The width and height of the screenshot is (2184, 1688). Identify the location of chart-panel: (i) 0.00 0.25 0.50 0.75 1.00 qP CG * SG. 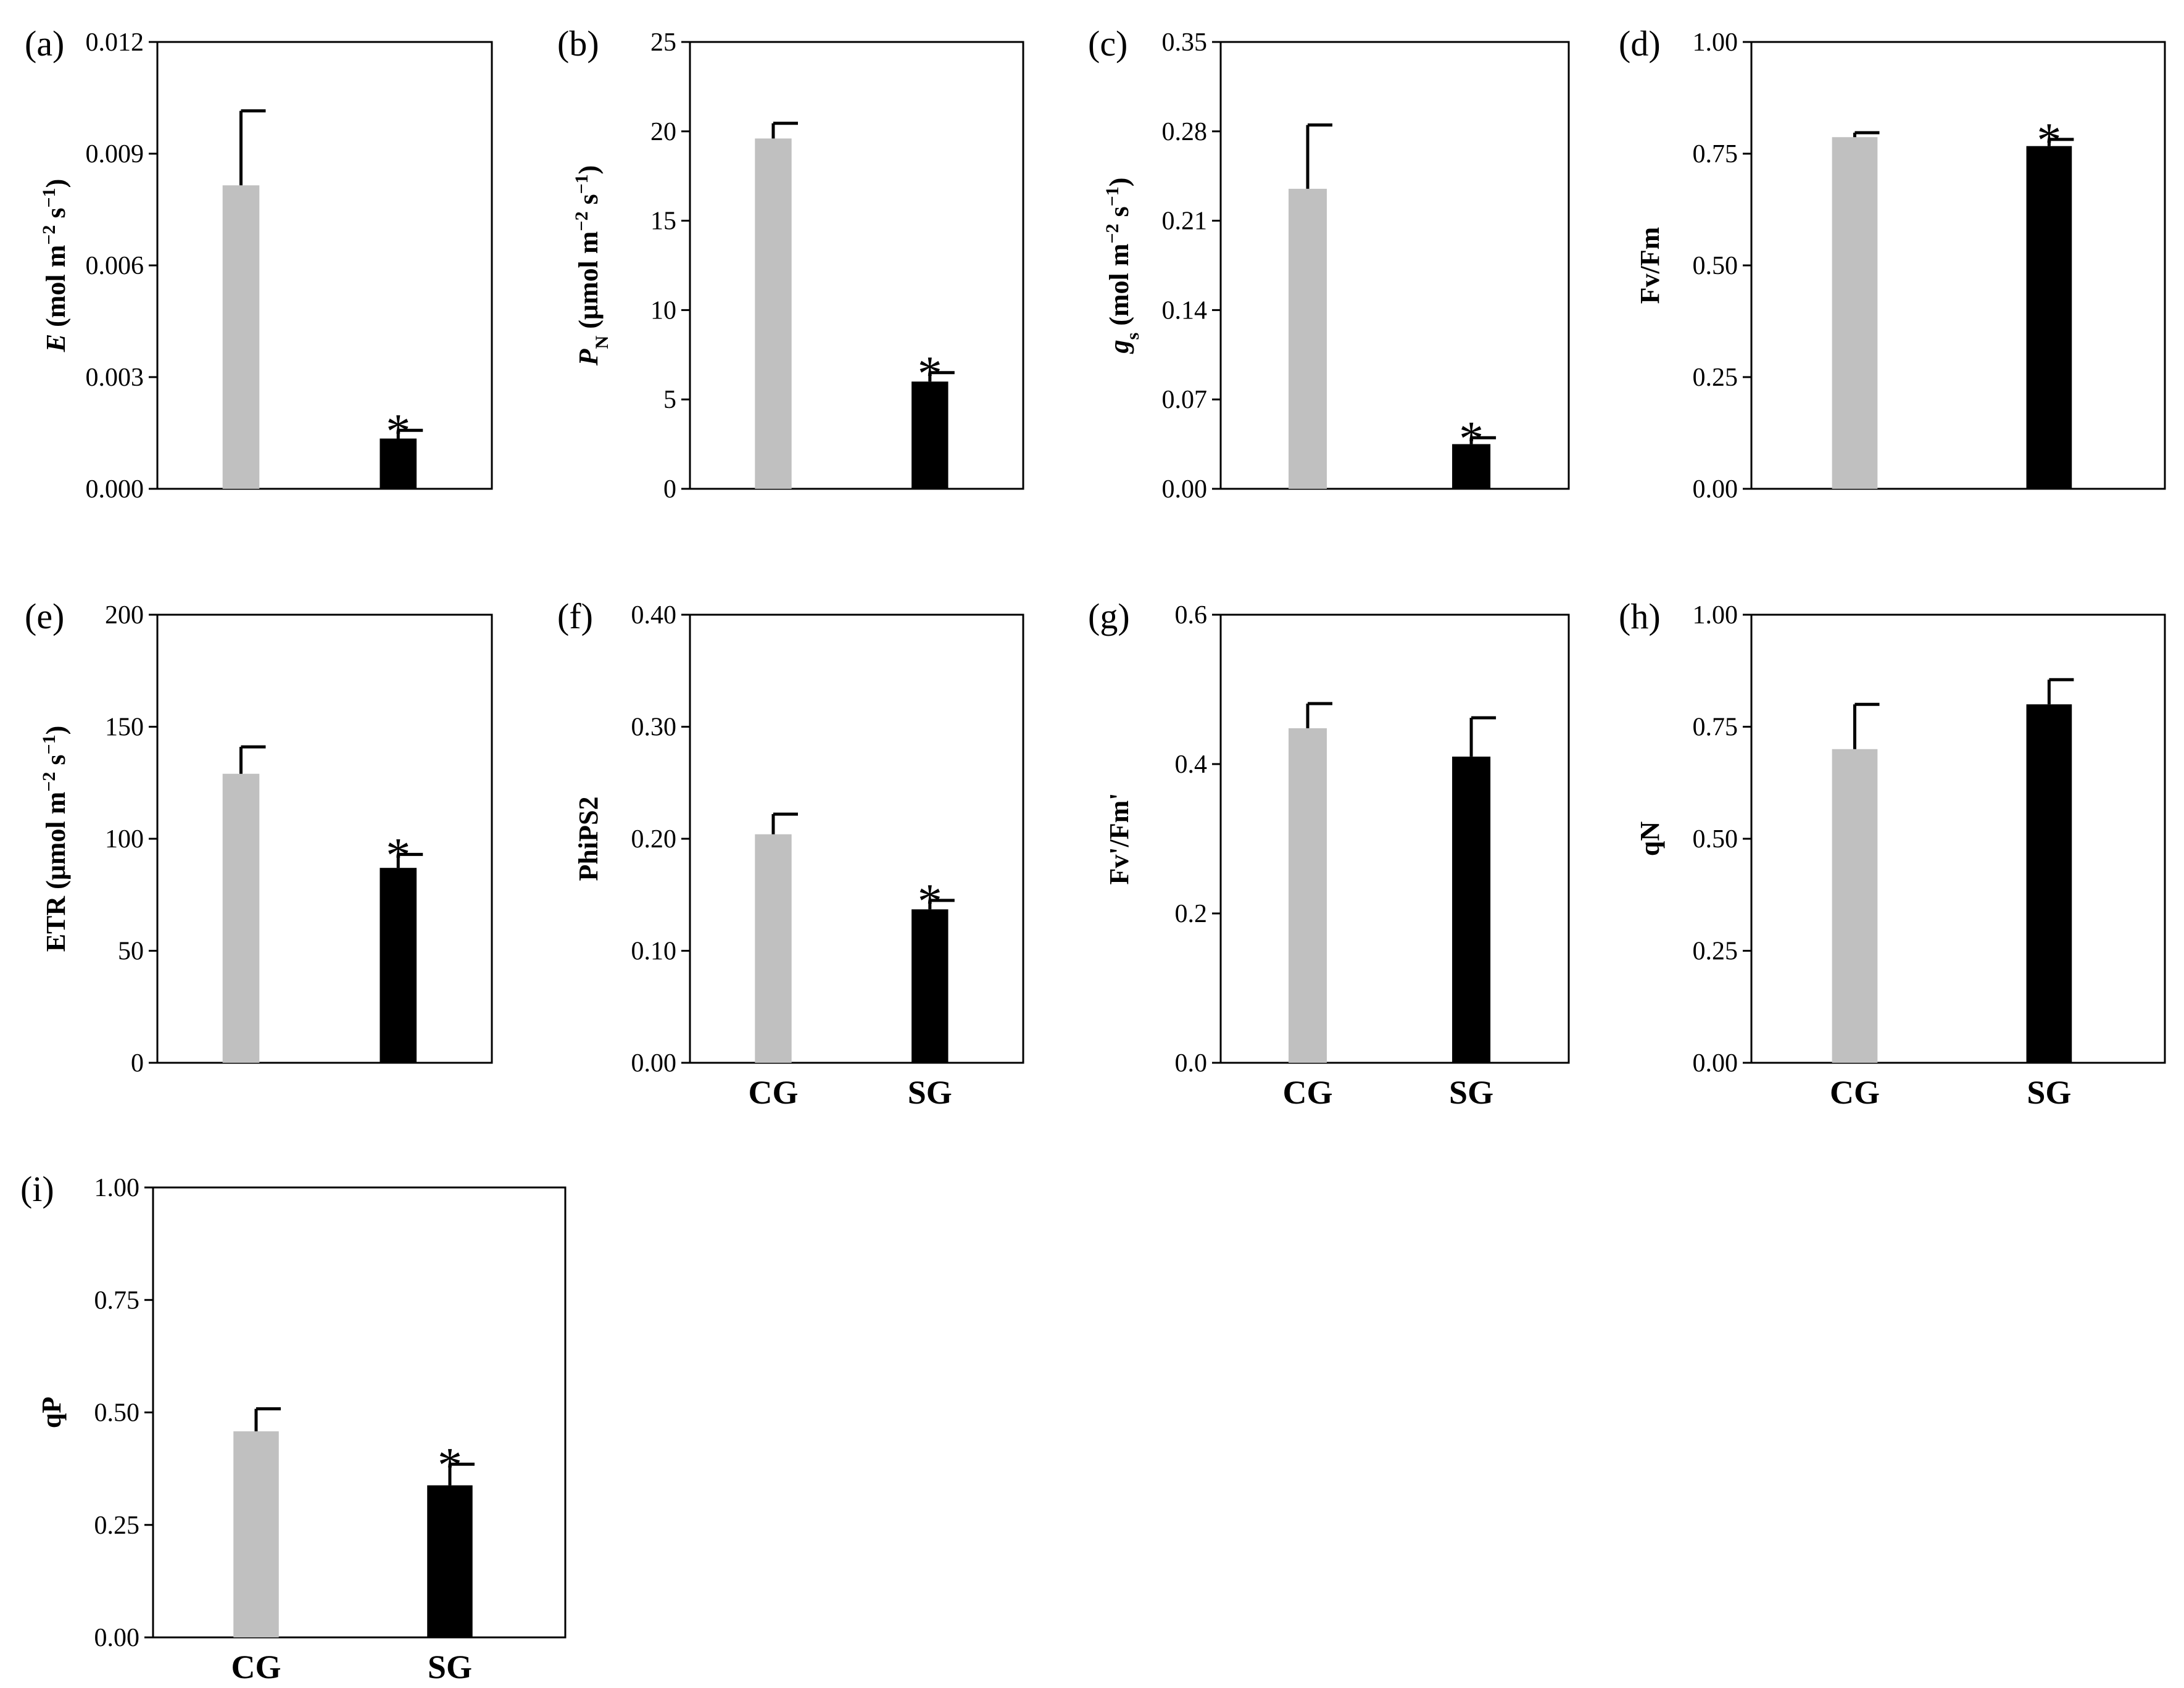
(293, 1427).